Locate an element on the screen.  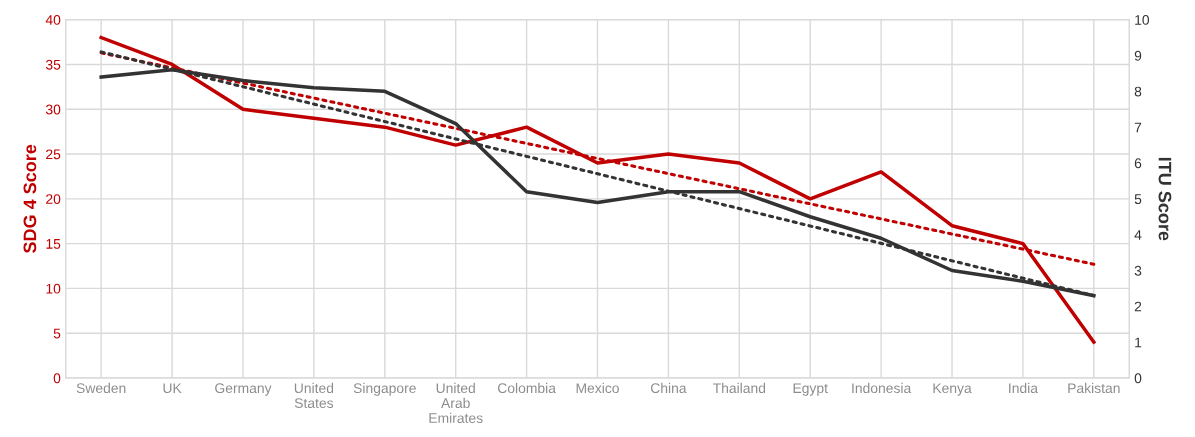
y2-tick-label: 7 is located at coordinates (1138, 127).